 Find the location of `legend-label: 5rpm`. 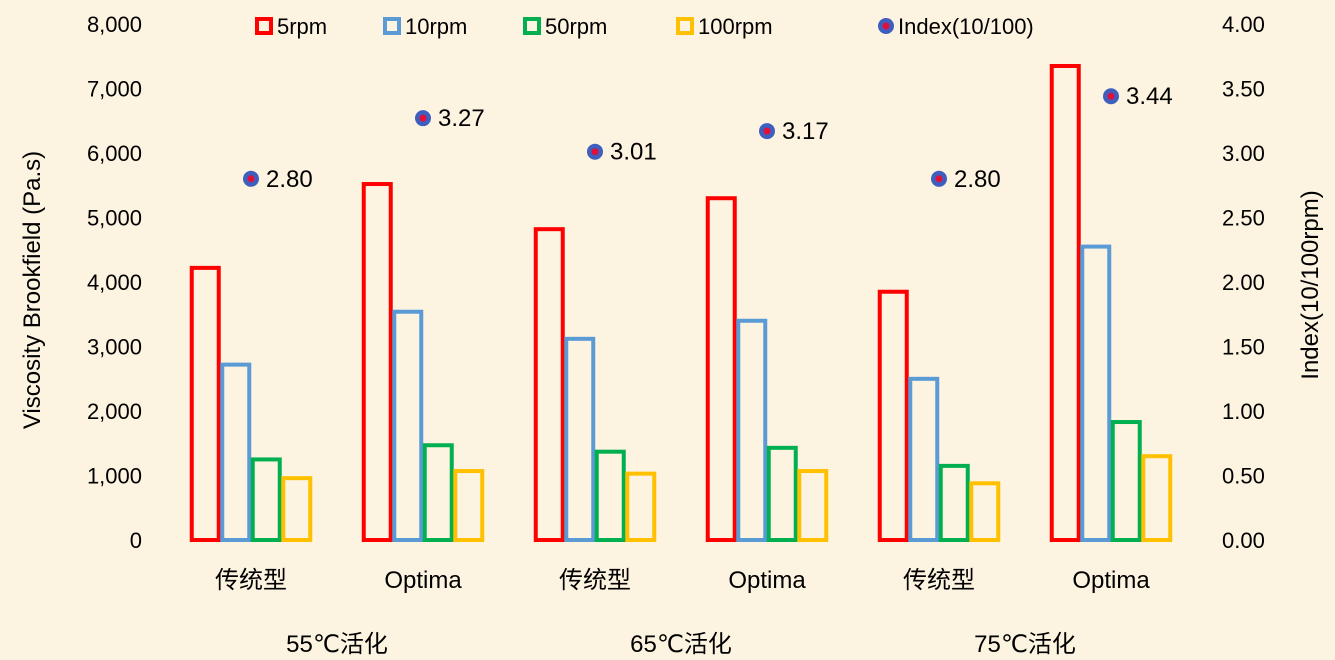

legend-label: 5rpm is located at coordinates (302, 26).